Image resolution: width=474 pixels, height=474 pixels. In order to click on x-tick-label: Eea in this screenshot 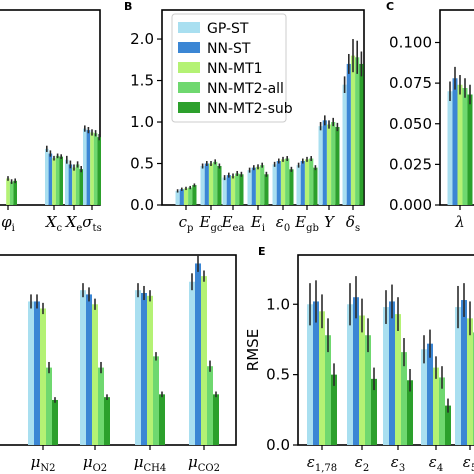, I will do `click(233, 223)`.